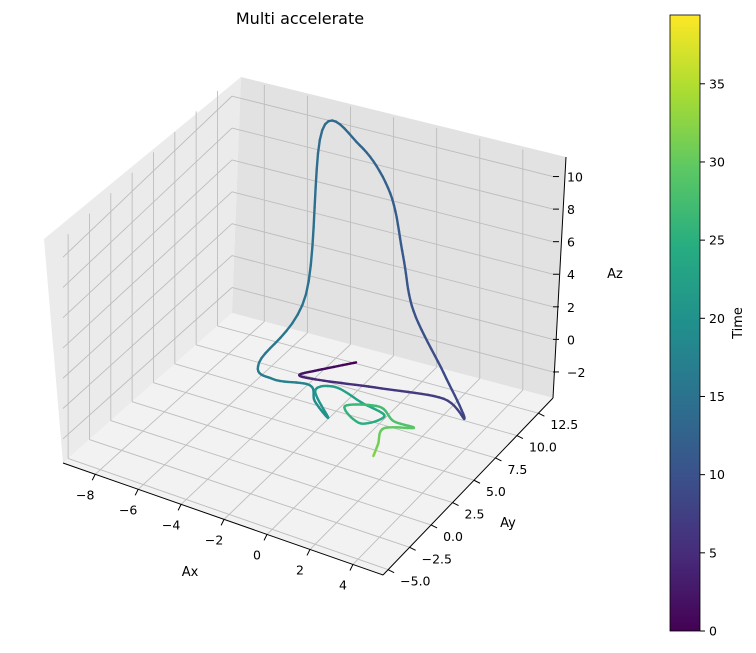  I want to click on chart-title: Multi accelerate, so click(300, 18).